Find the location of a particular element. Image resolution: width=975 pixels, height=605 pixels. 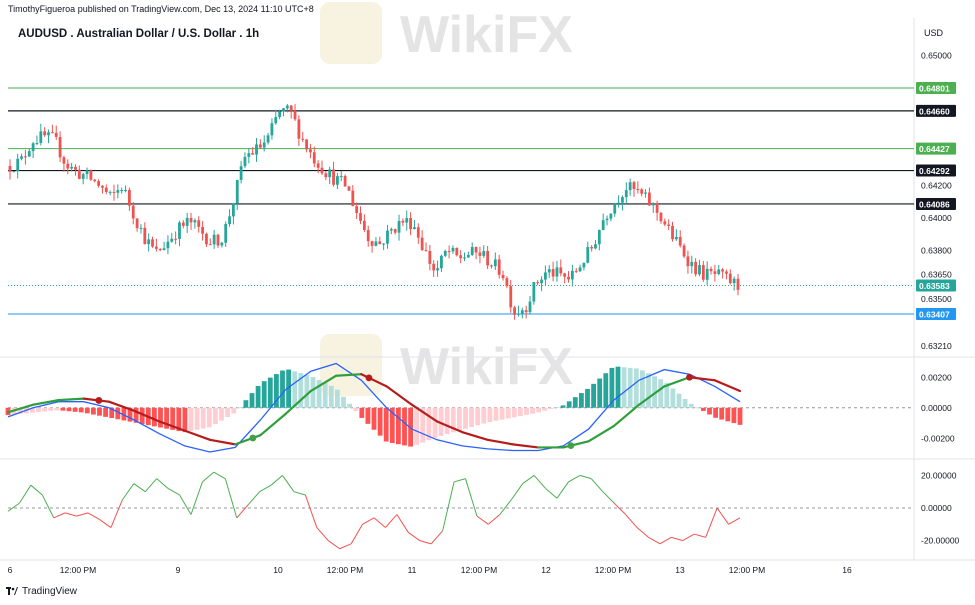

price-axis-tick: 0.64000 is located at coordinates (936, 218).